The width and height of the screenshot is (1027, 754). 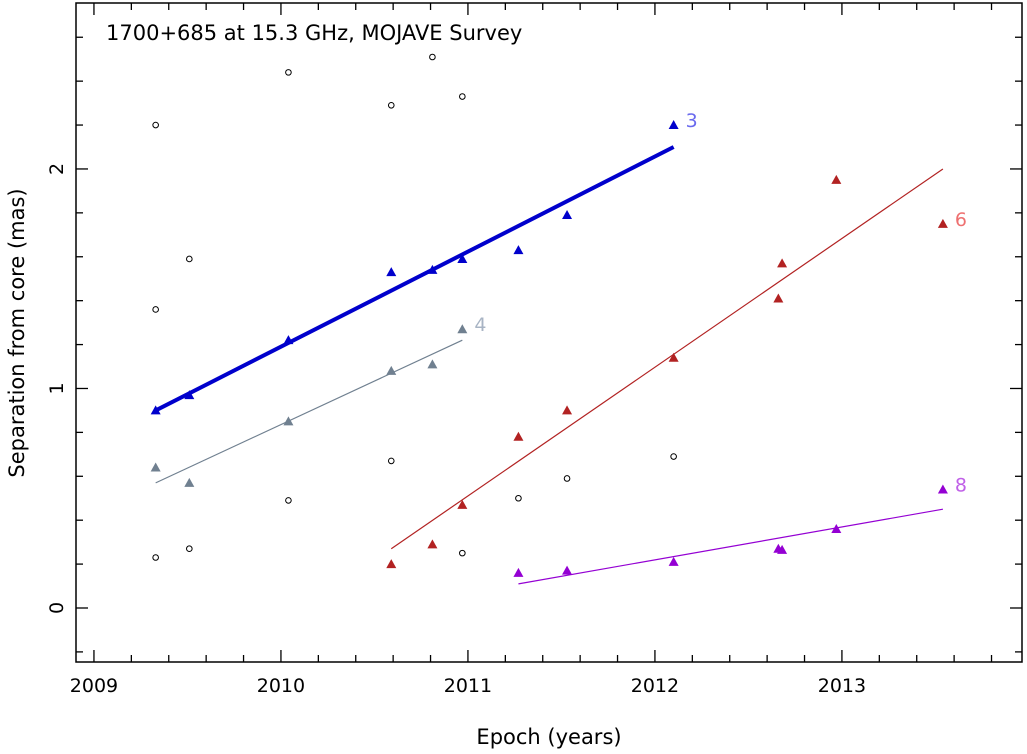 I want to click on y-axis-label: Separation from core (mas), so click(x=17, y=332).